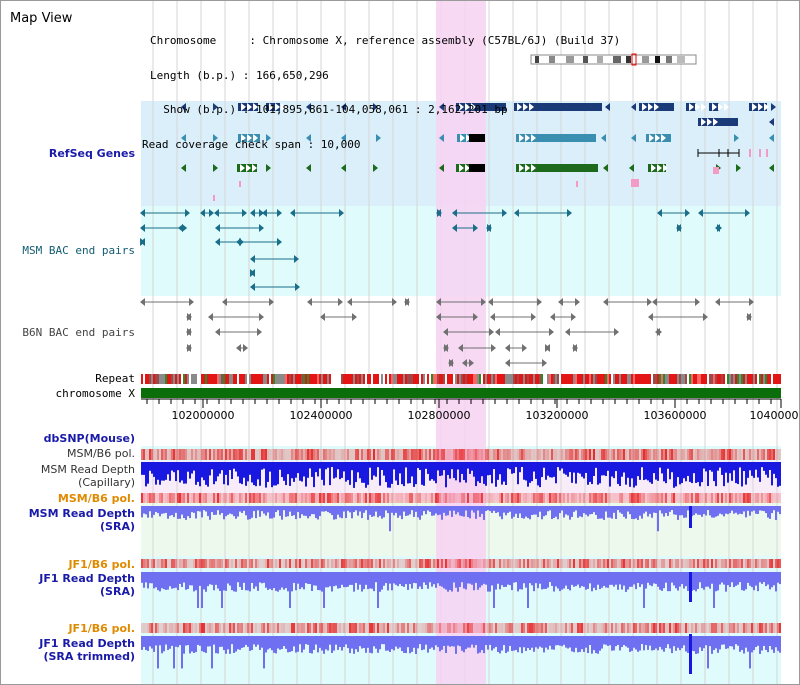  I want to click on ideogram-band, so click(657, 59).